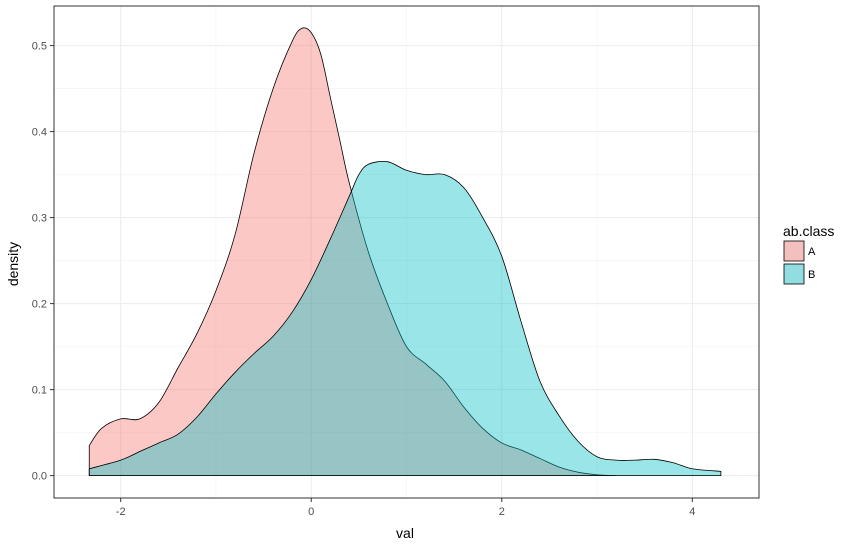  What do you see at coordinates (39, 477) in the screenshot?
I see `y-tick-label: 0.0` at bounding box center [39, 477].